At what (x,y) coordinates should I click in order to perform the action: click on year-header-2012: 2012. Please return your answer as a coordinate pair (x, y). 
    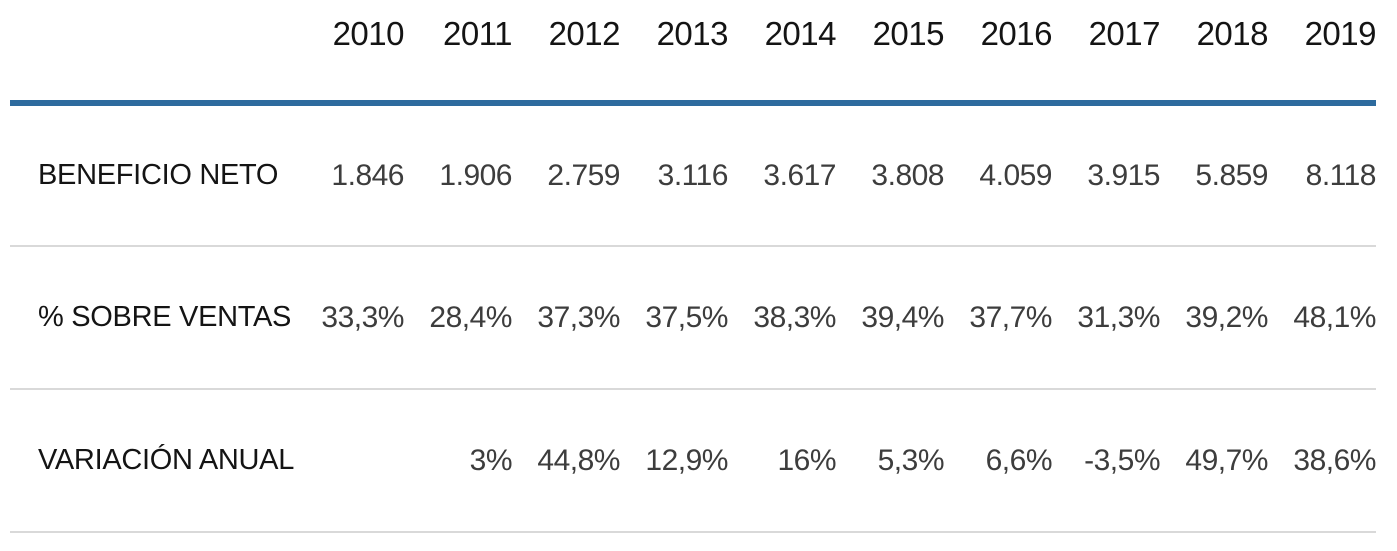
    Looking at the image, I should click on (566, 53).